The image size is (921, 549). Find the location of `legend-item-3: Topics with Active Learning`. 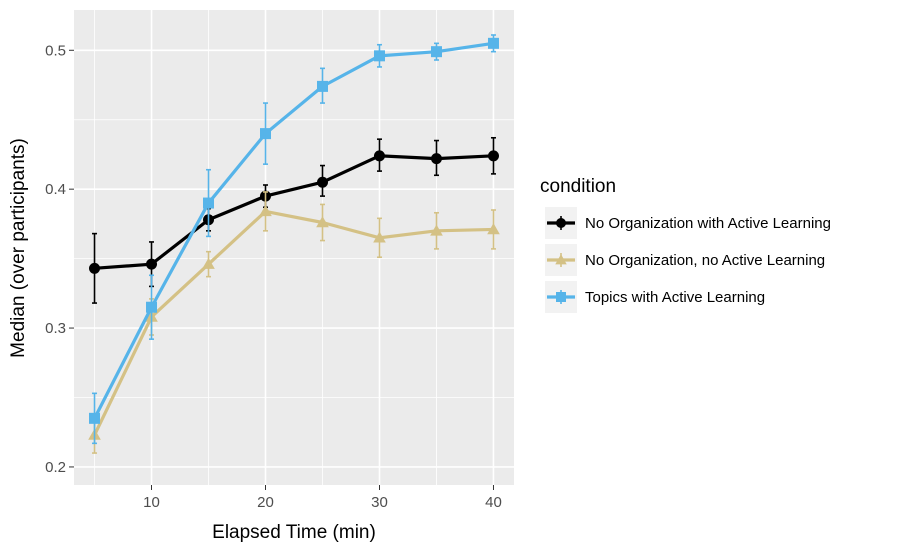

legend-item-3: Topics with Active Learning is located at coordinates (655, 297).